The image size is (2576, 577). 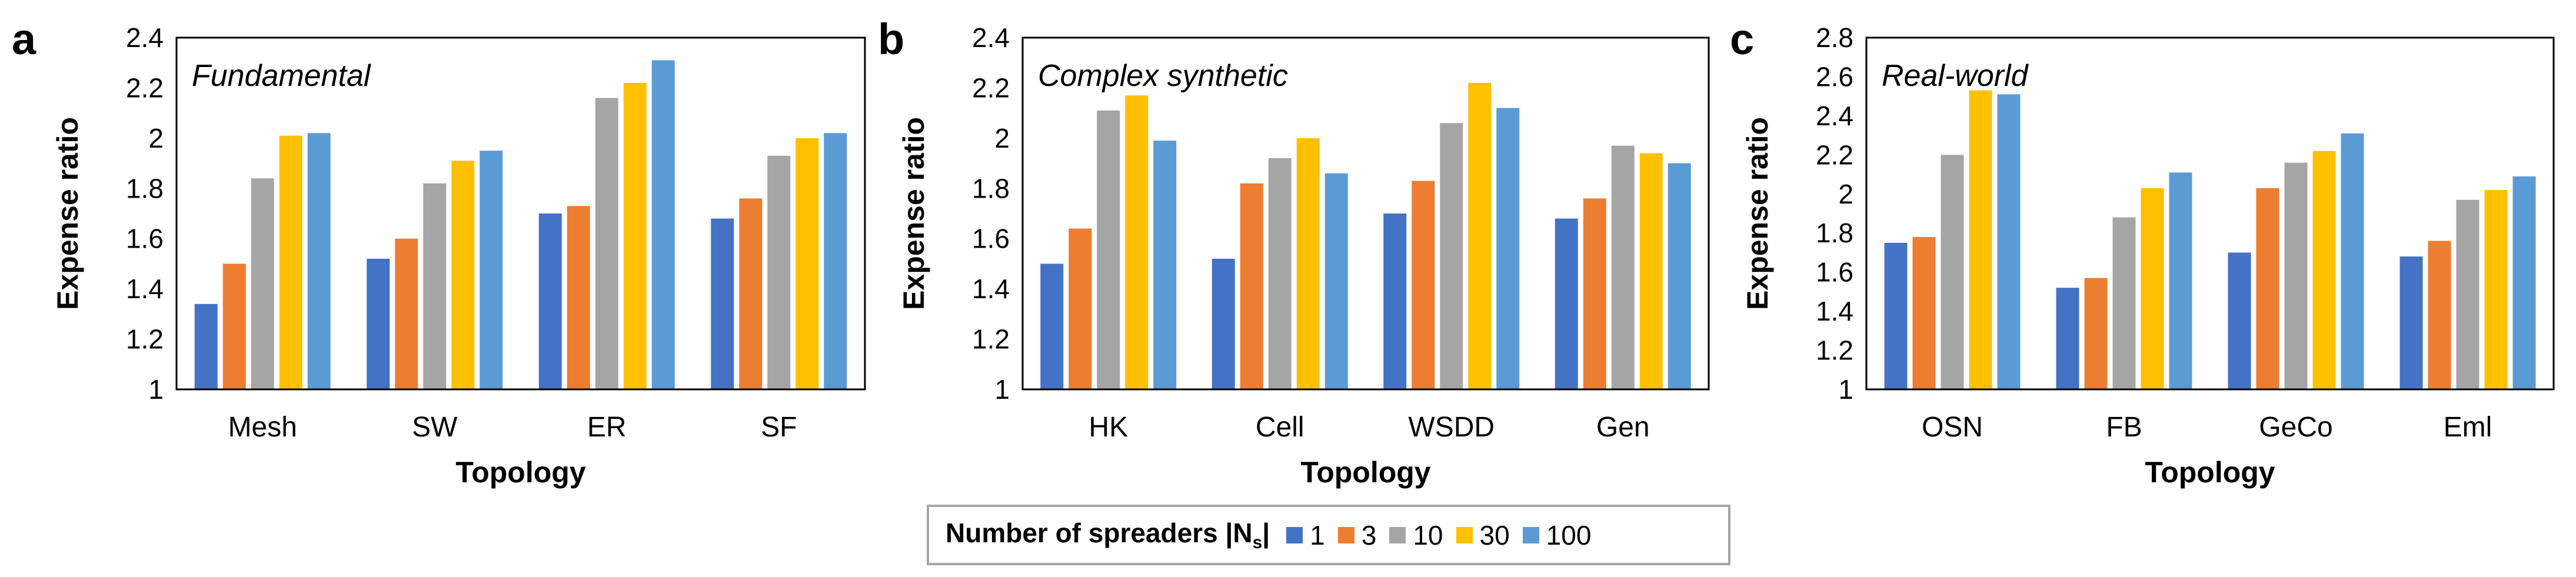 What do you see at coordinates (1137, 242) in the screenshot?
I see `bar-hk-n30` at bounding box center [1137, 242].